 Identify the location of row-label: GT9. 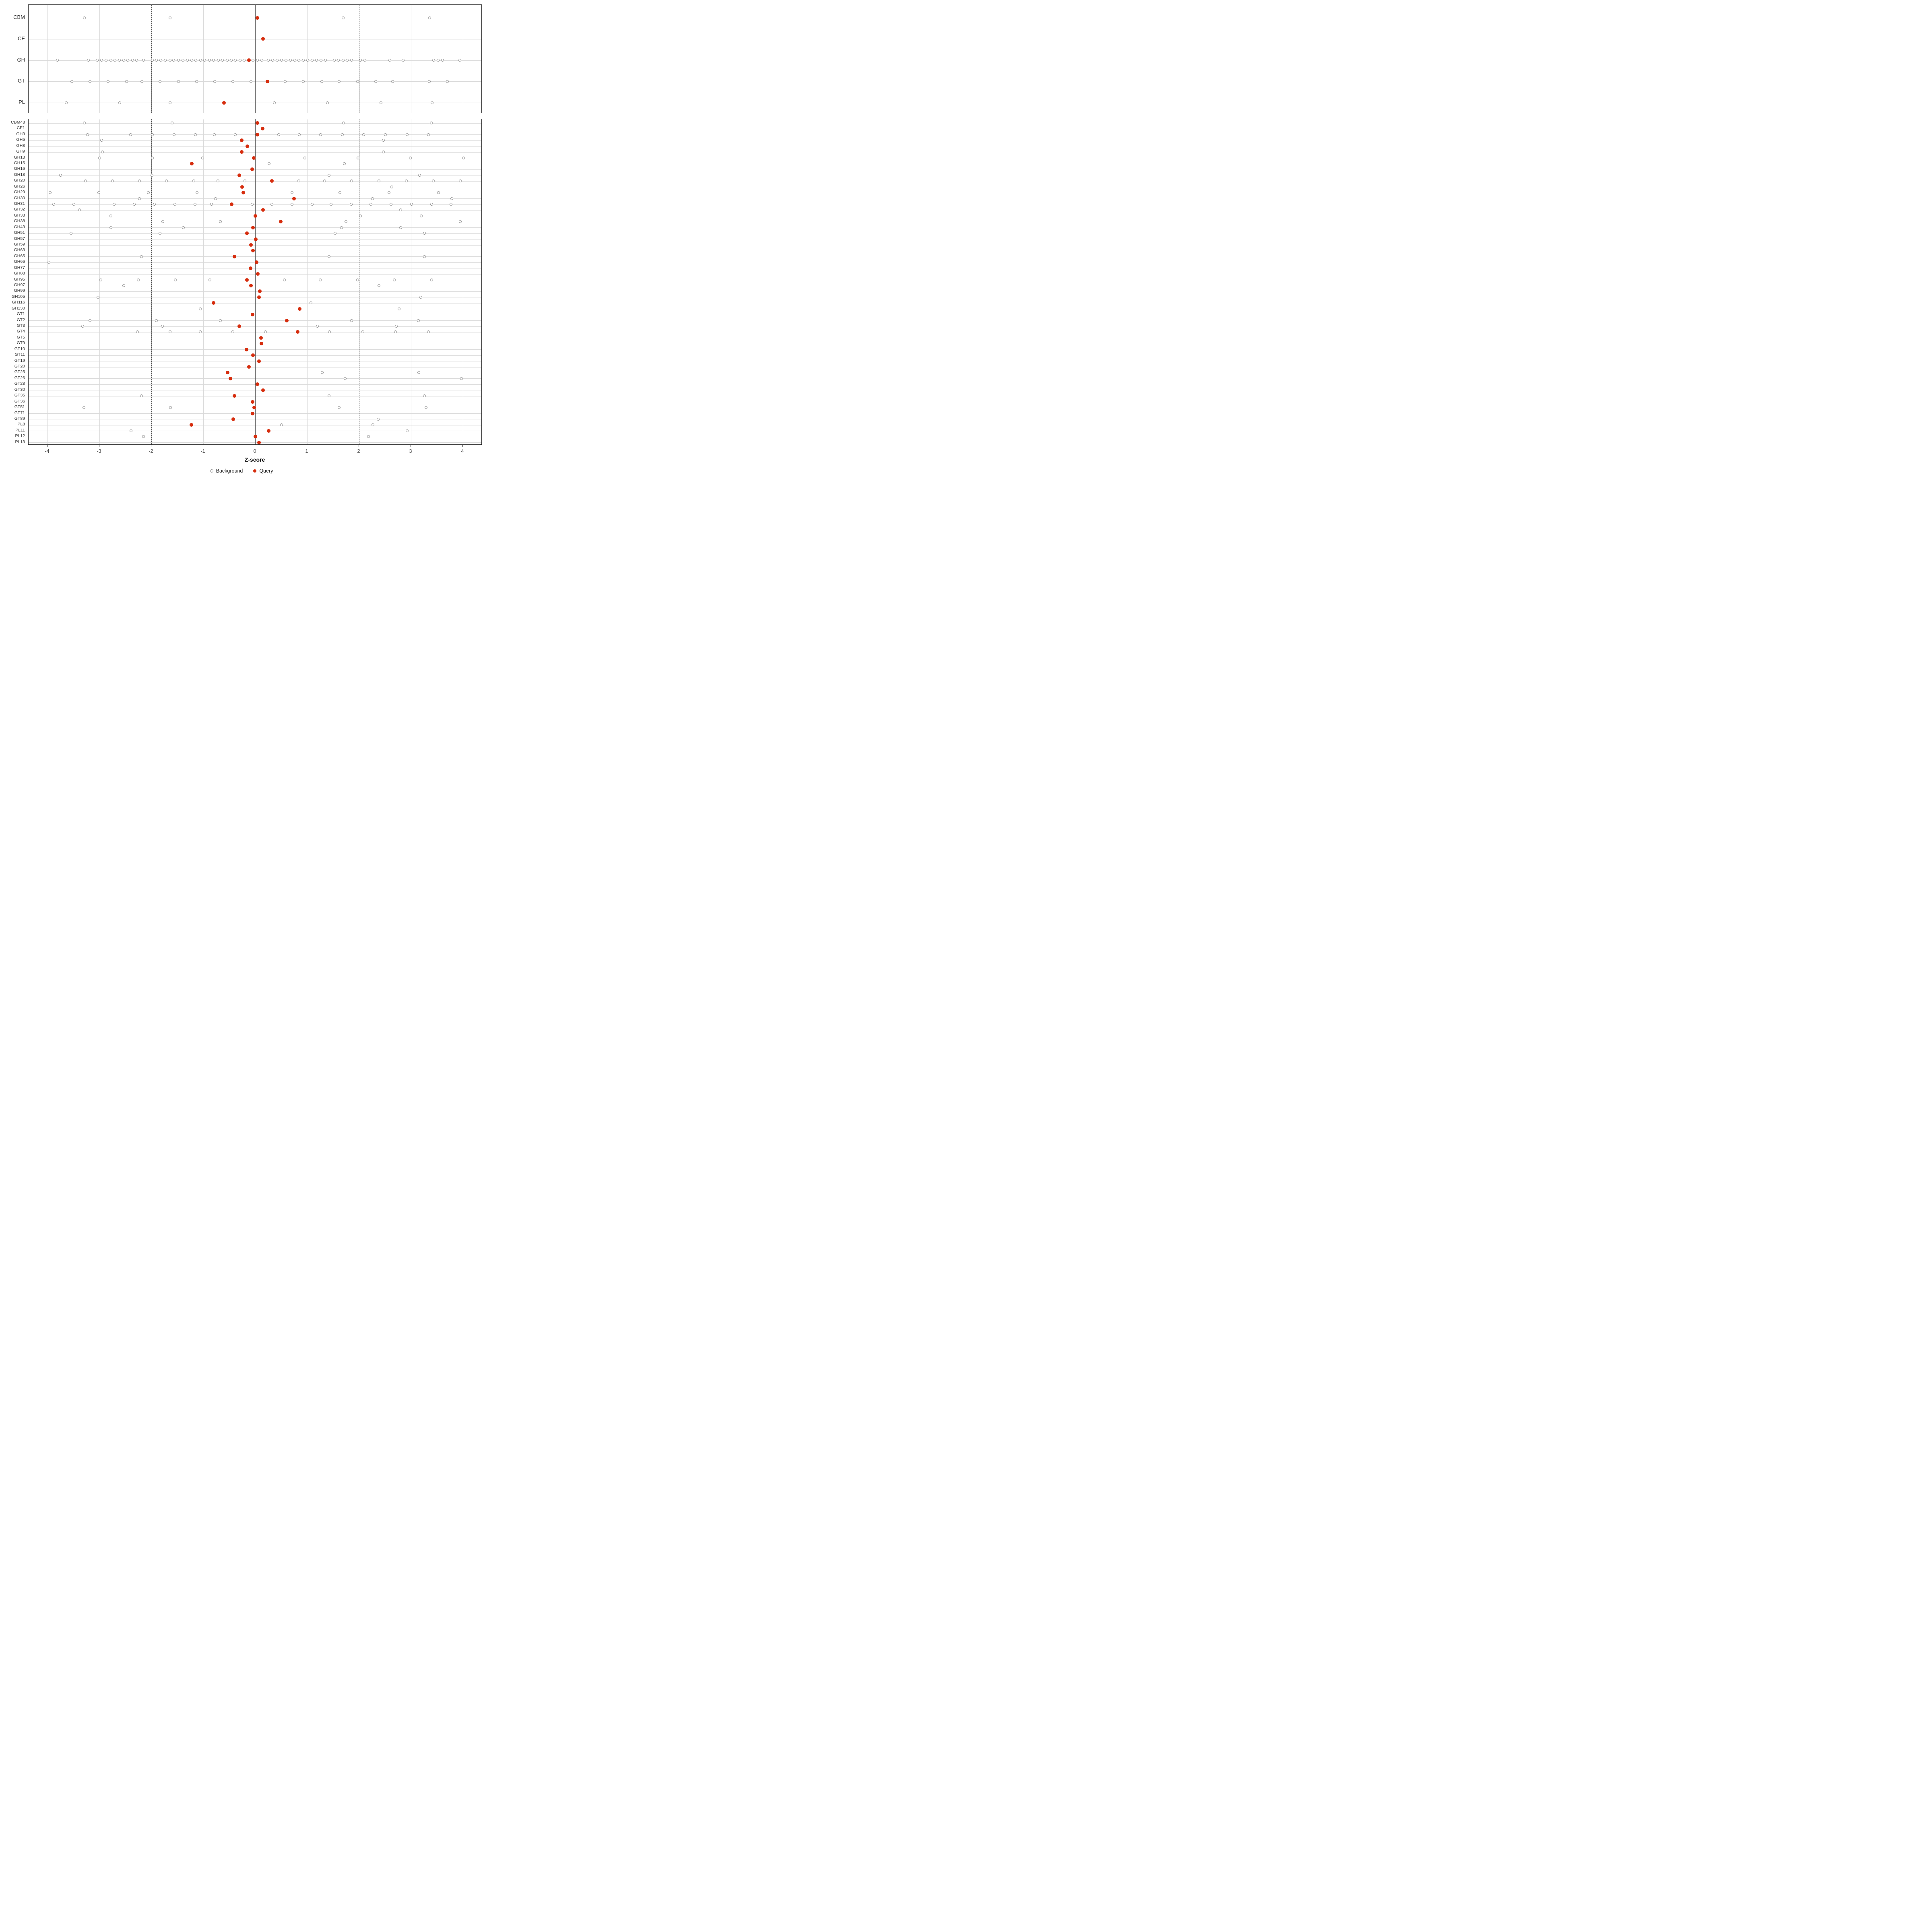
(21, 343).